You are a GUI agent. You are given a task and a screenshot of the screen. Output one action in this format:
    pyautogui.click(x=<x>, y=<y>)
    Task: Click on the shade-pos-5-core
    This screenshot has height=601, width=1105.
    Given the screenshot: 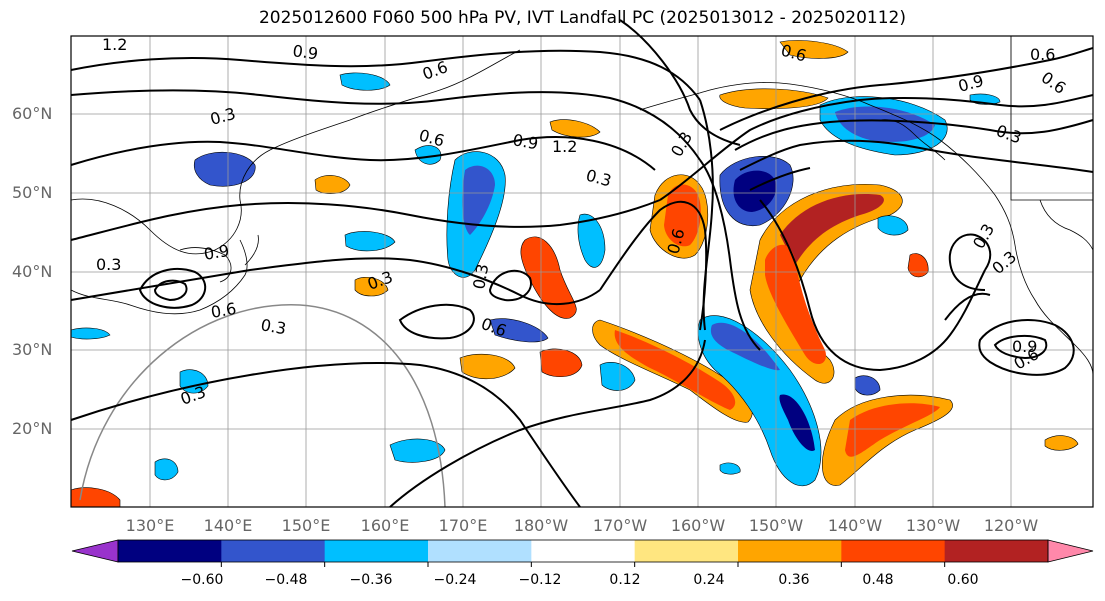 What is the action you would take?
    pyautogui.click(x=892, y=430)
    